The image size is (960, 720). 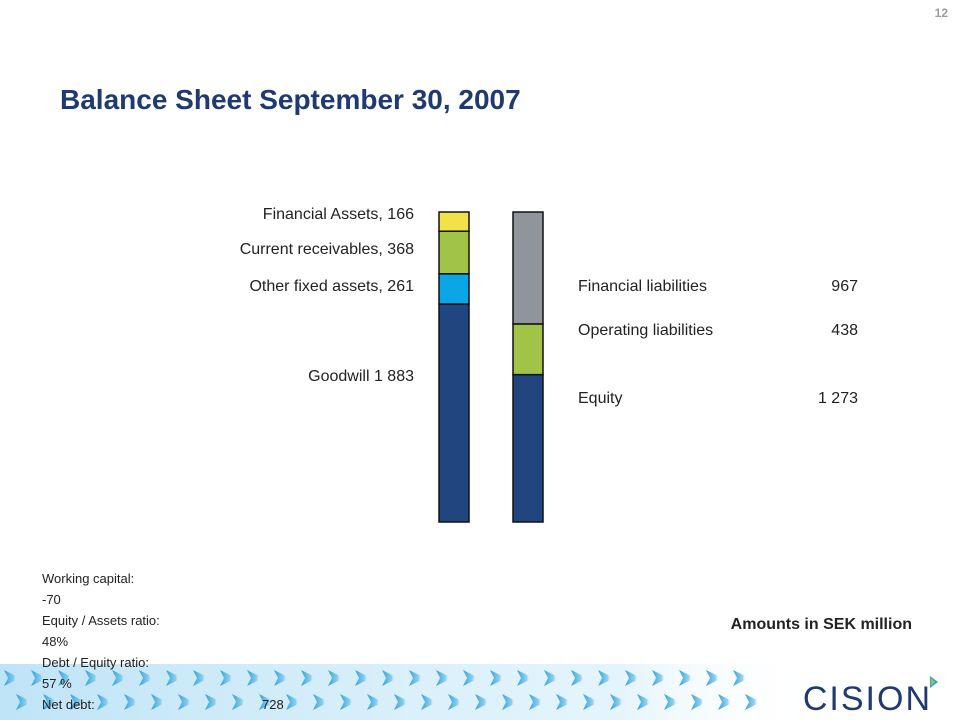 I want to click on bar-segment-operating-liabilities, so click(x=528, y=349).